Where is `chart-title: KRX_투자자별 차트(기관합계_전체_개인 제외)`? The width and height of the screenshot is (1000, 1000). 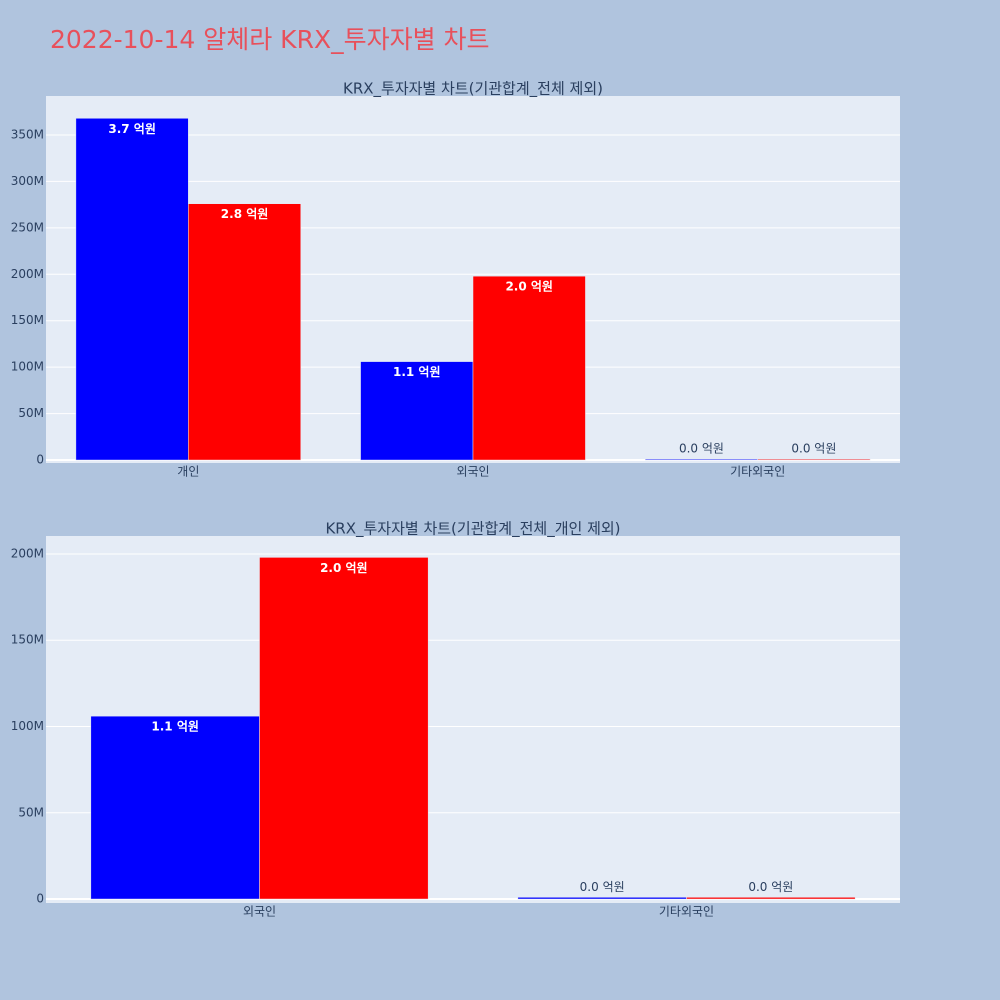 chart-title: KRX_투자자별 차트(기관합계_전체_개인 제외) is located at coordinates (472, 529).